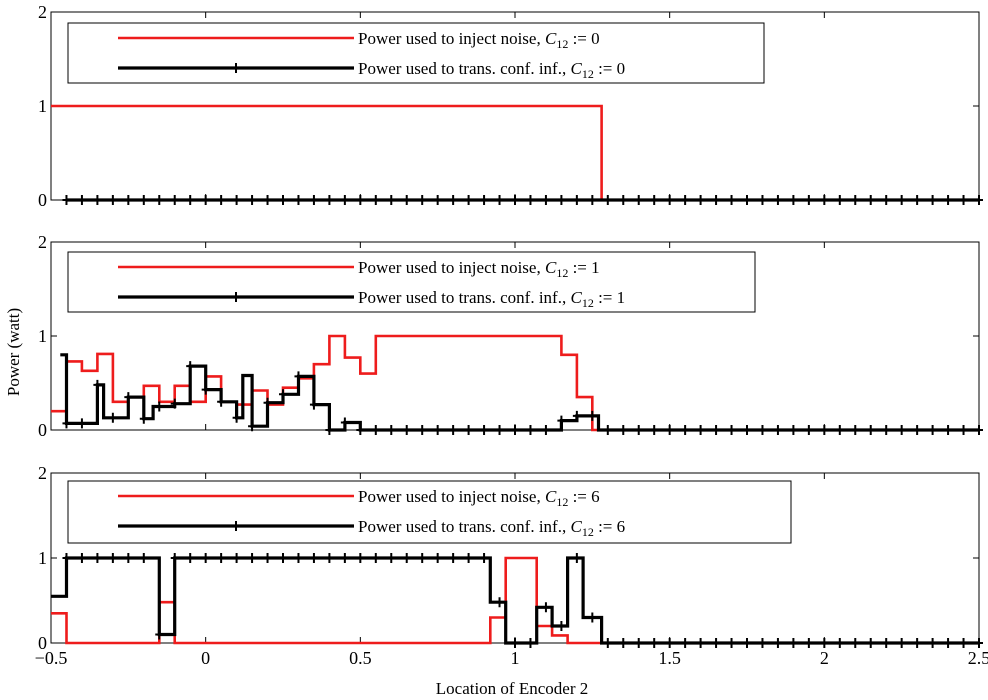  I want to click on y-tick-label: 0, so click(42, 430).